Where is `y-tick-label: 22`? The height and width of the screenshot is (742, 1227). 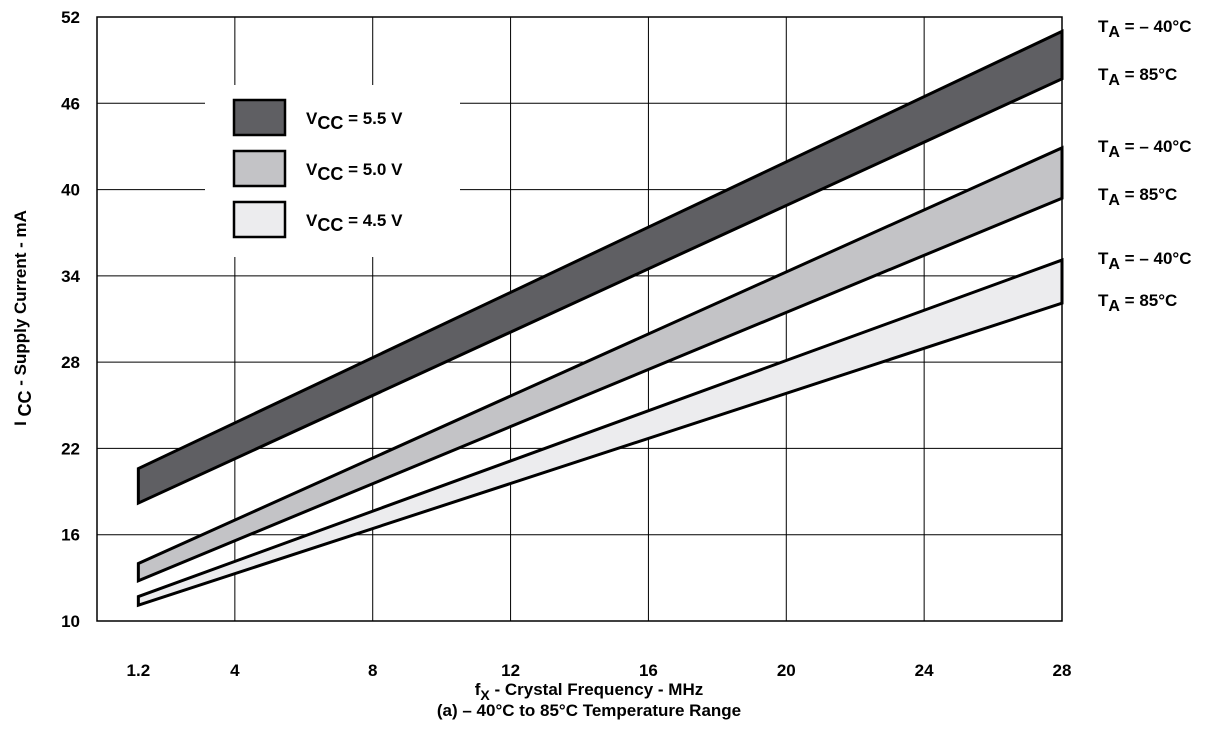 y-tick-label: 22 is located at coordinates (70, 448).